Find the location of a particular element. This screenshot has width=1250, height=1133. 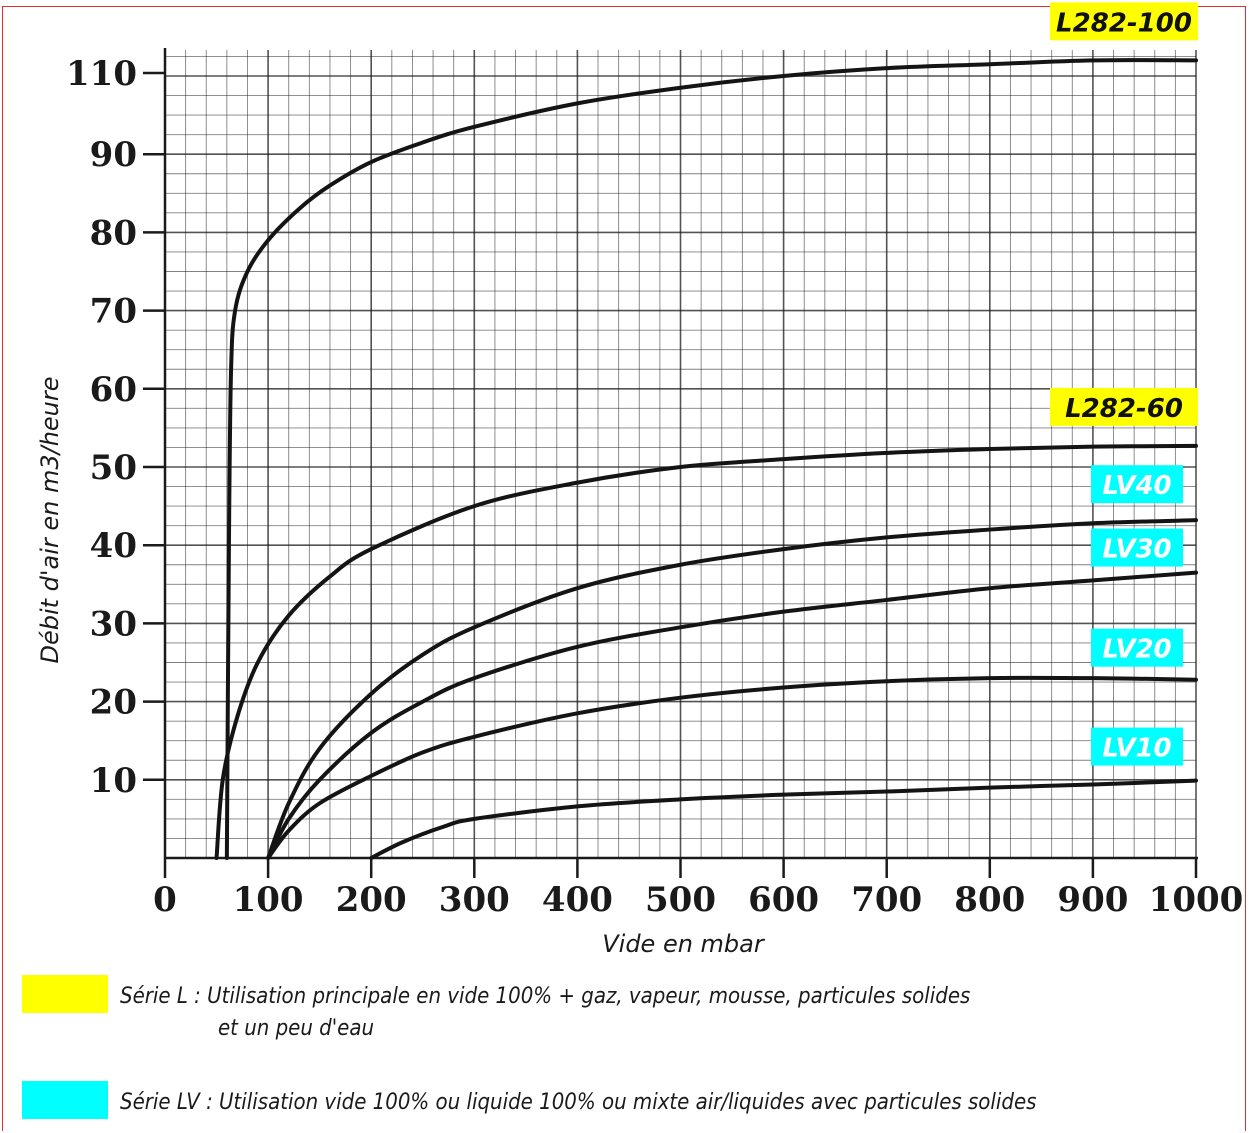

curve-lv20 is located at coordinates (732, 767).